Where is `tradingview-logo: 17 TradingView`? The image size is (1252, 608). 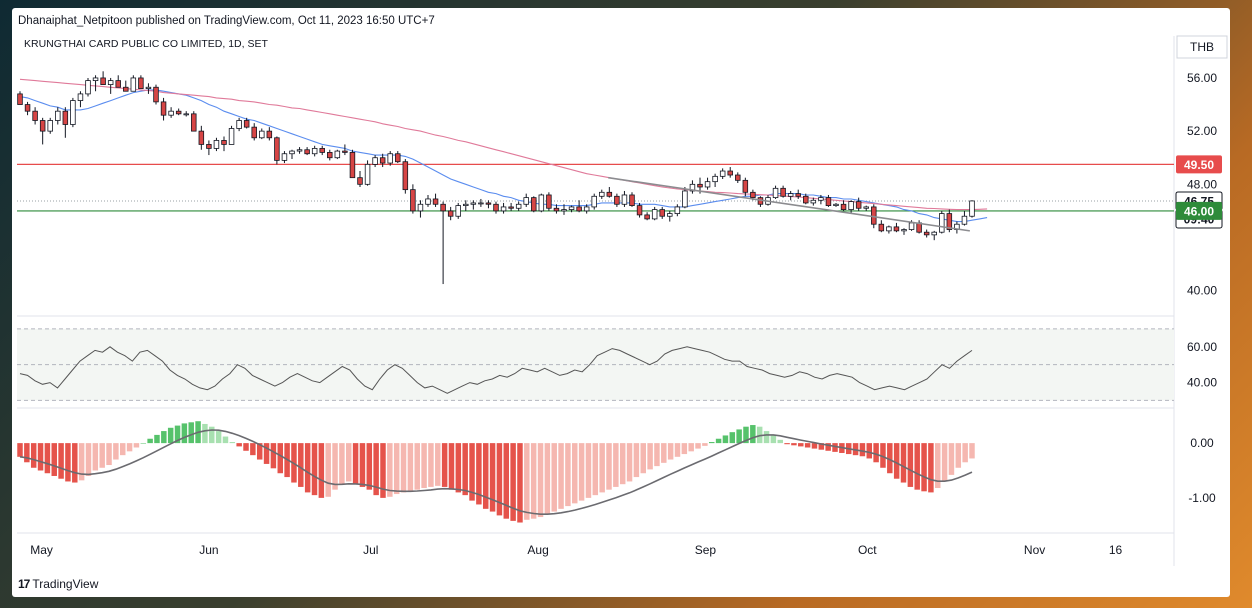 tradingview-logo: 17 TradingView is located at coordinates (58, 584).